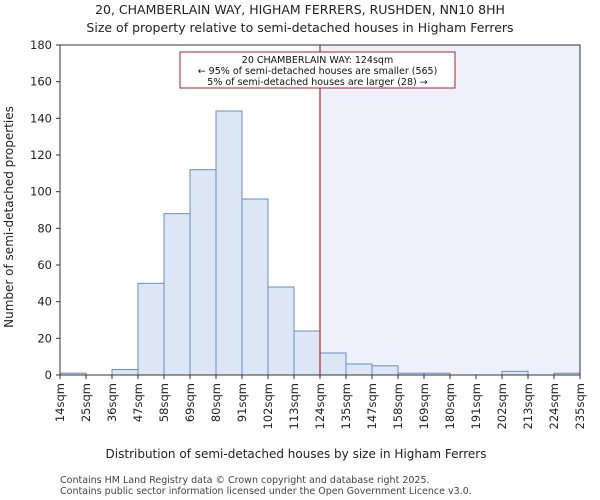 This screenshot has height=500, width=600. I want to click on bar-47sqm, so click(151, 329).